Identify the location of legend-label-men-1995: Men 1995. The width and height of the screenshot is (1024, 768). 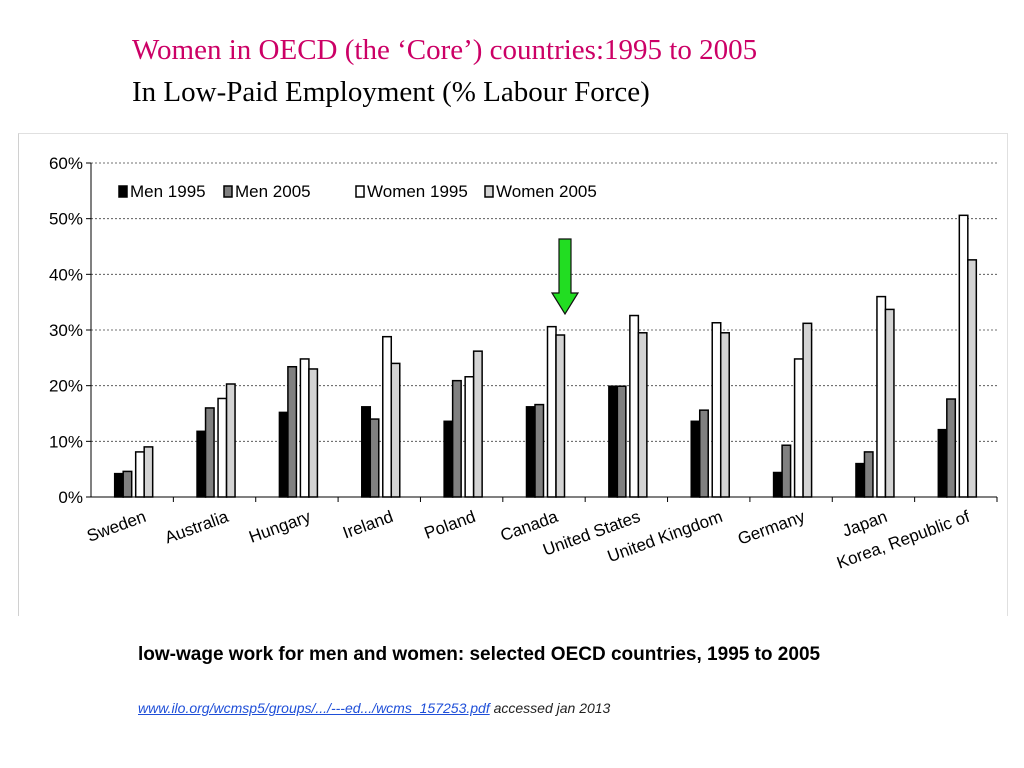
(168, 191).